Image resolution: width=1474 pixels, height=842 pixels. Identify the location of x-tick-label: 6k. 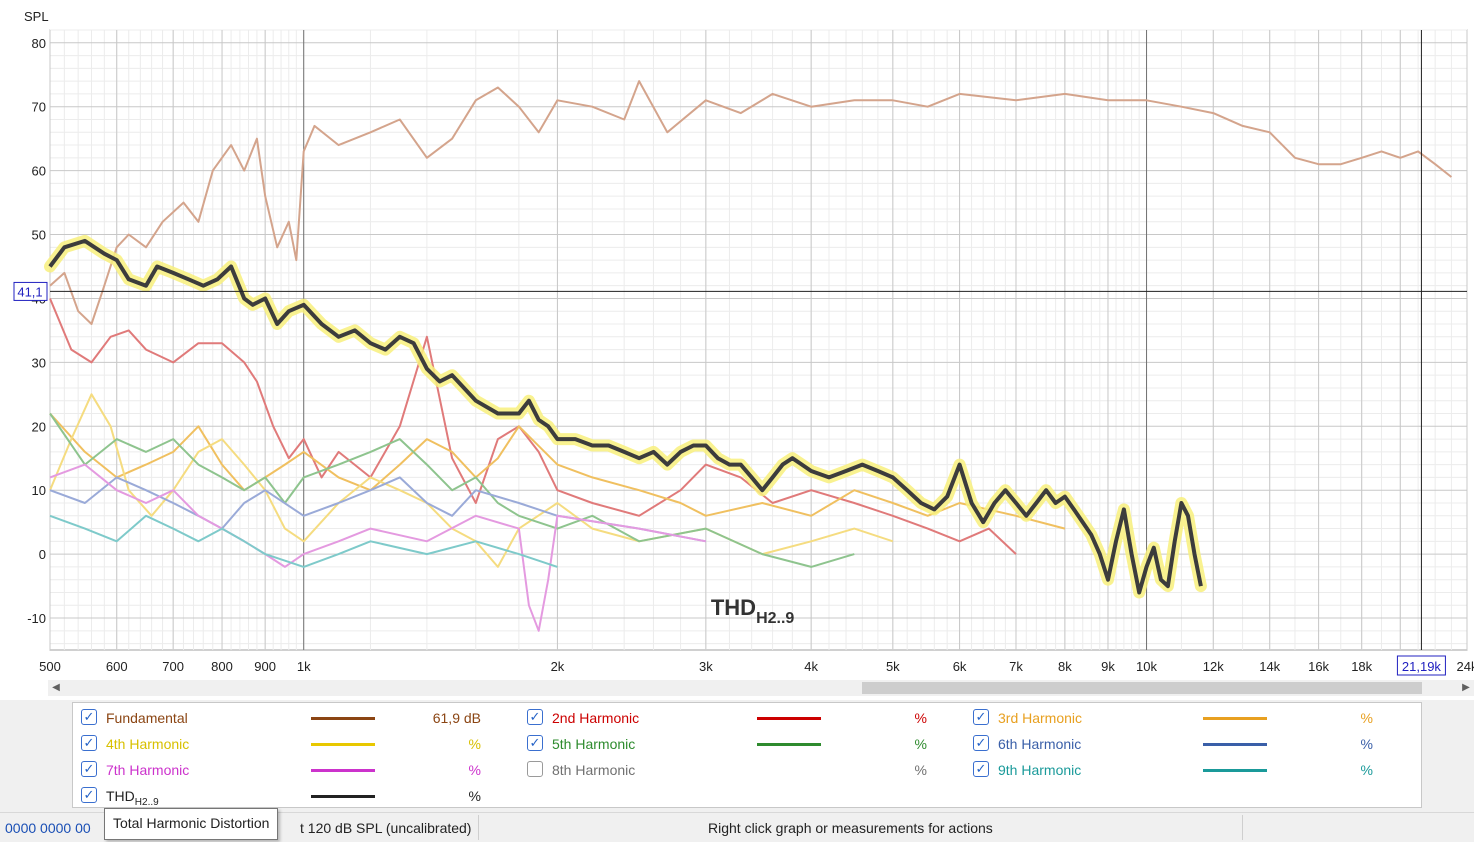
(960, 666).